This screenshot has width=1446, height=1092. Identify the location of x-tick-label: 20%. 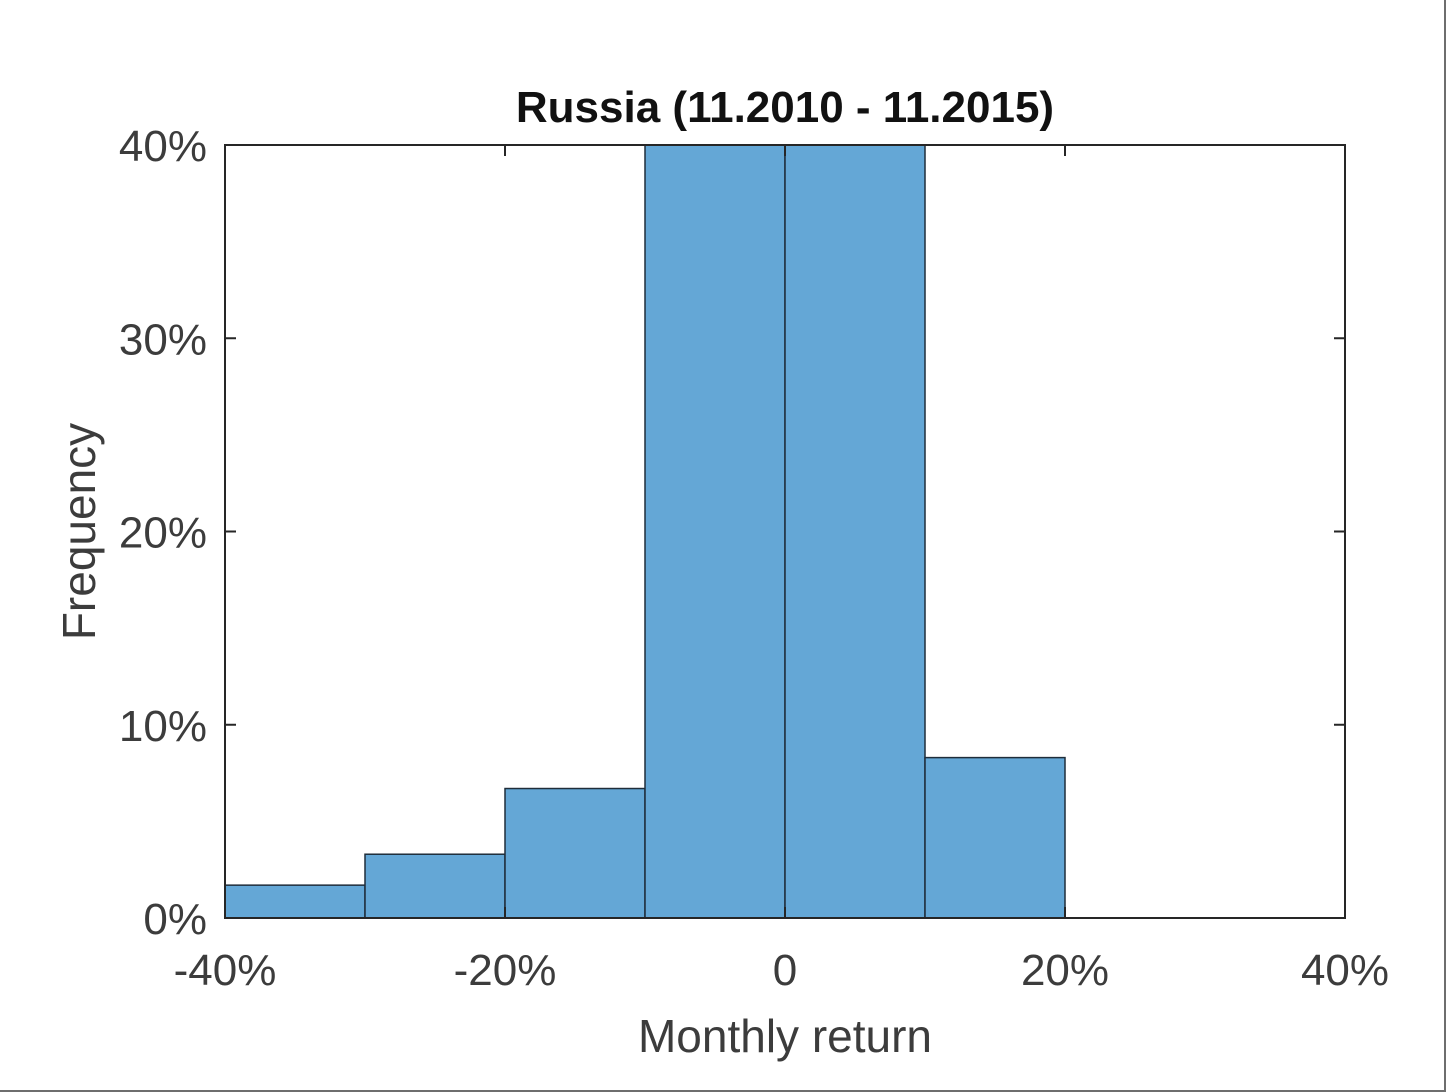
(1065, 970).